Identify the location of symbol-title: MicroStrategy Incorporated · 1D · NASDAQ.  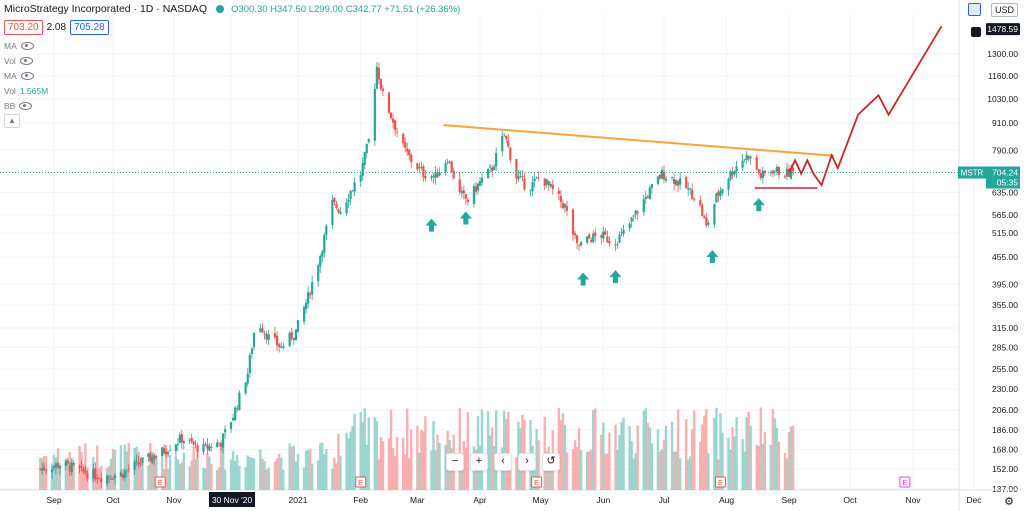
(106, 9).